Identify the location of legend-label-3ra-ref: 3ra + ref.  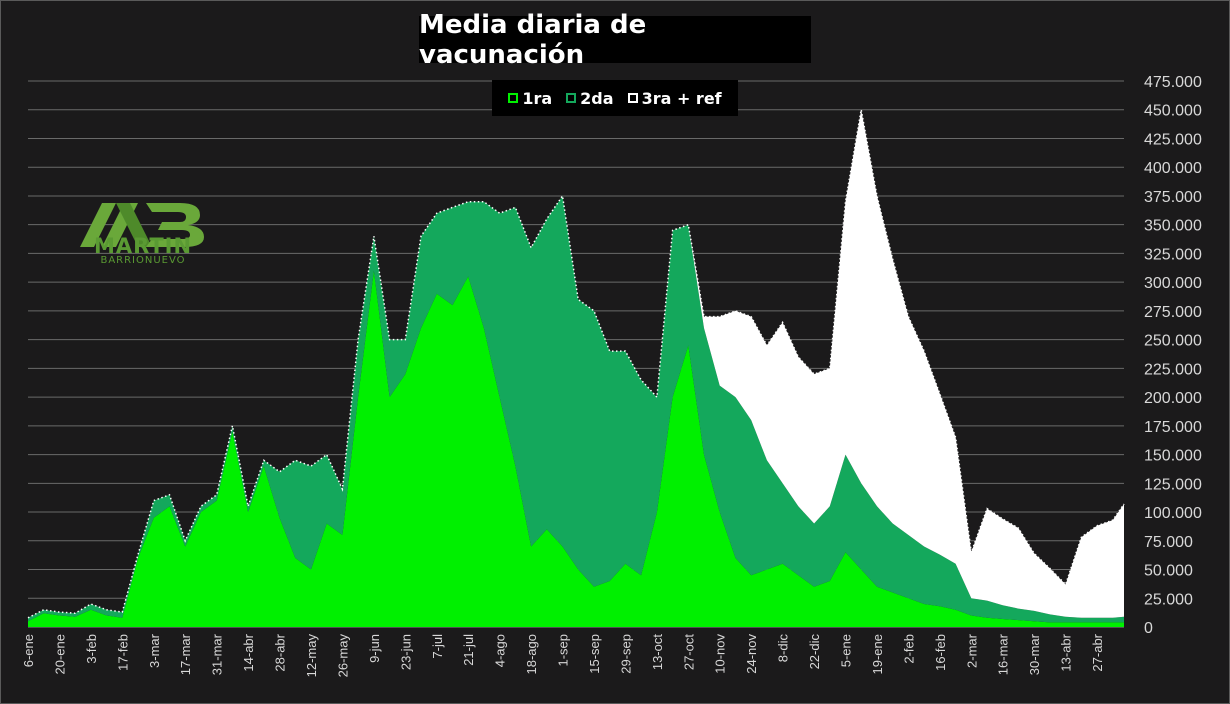
(681, 98).